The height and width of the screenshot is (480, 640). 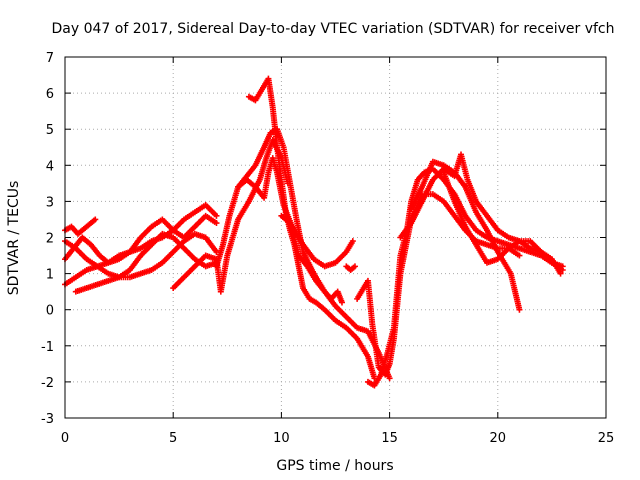 What do you see at coordinates (498, 438) in the screenshot?
I see `x-tick-label: 20` at bounding box center [498, 438].